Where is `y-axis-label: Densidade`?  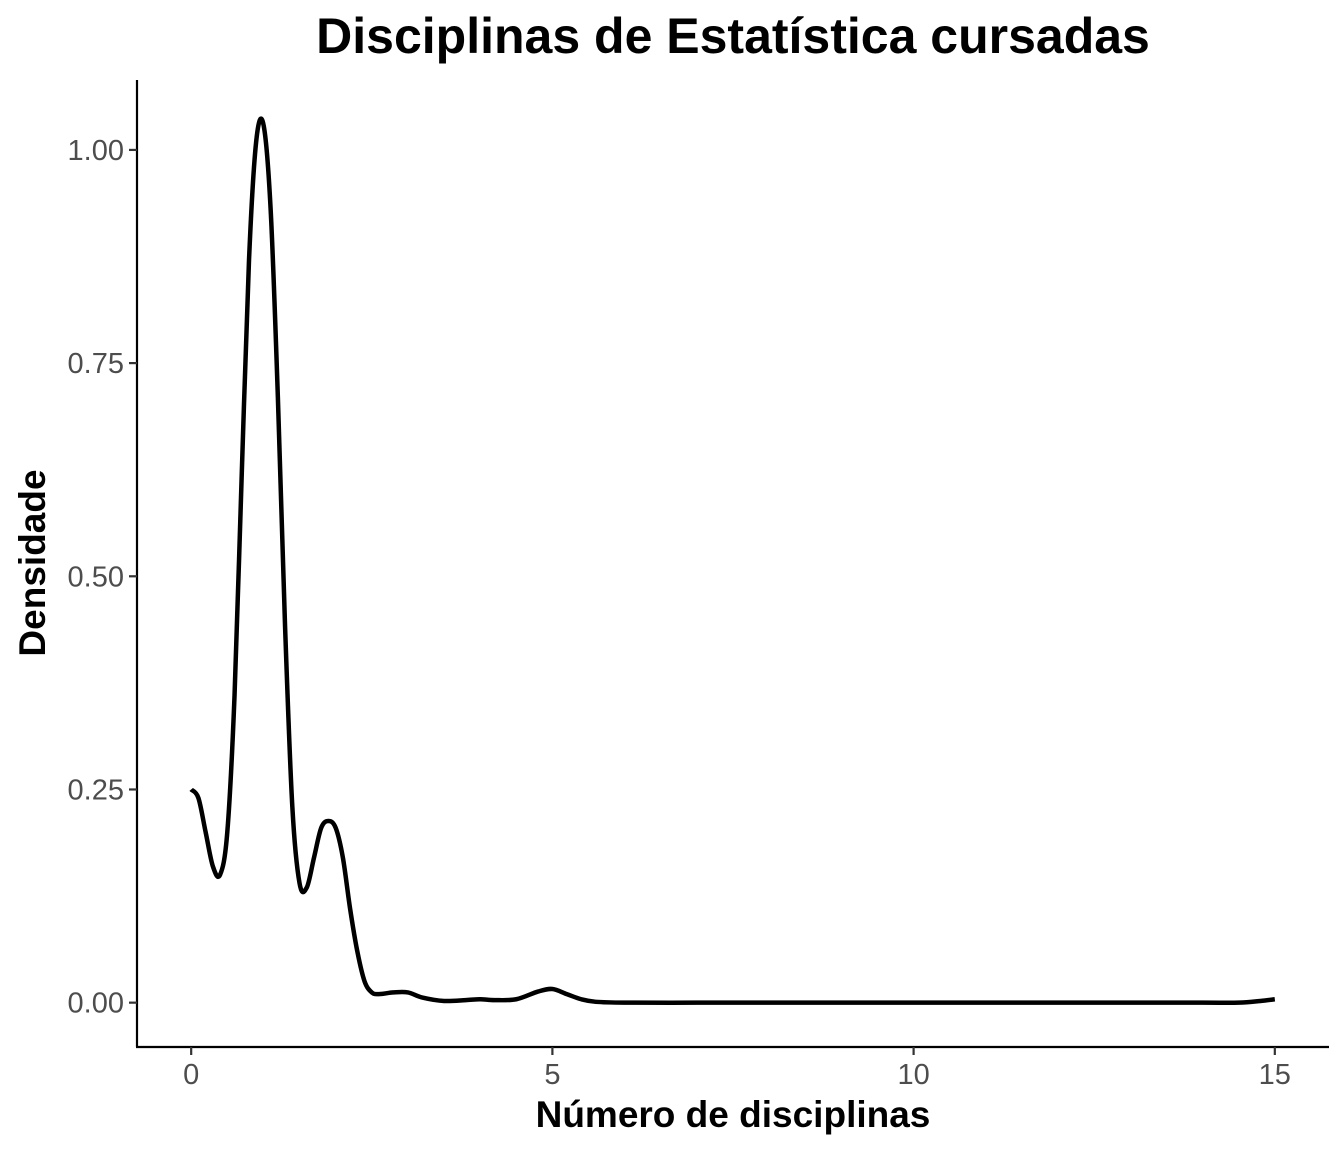
y-axis-label: Densidade is located at coordinates (32, 562).